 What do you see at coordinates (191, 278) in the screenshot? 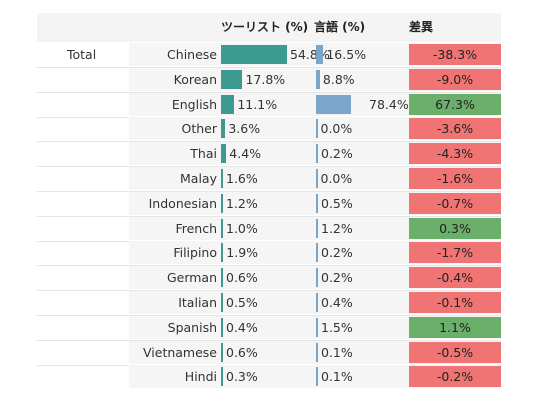
I see `language-label: German` at bounding box center [191, 278].